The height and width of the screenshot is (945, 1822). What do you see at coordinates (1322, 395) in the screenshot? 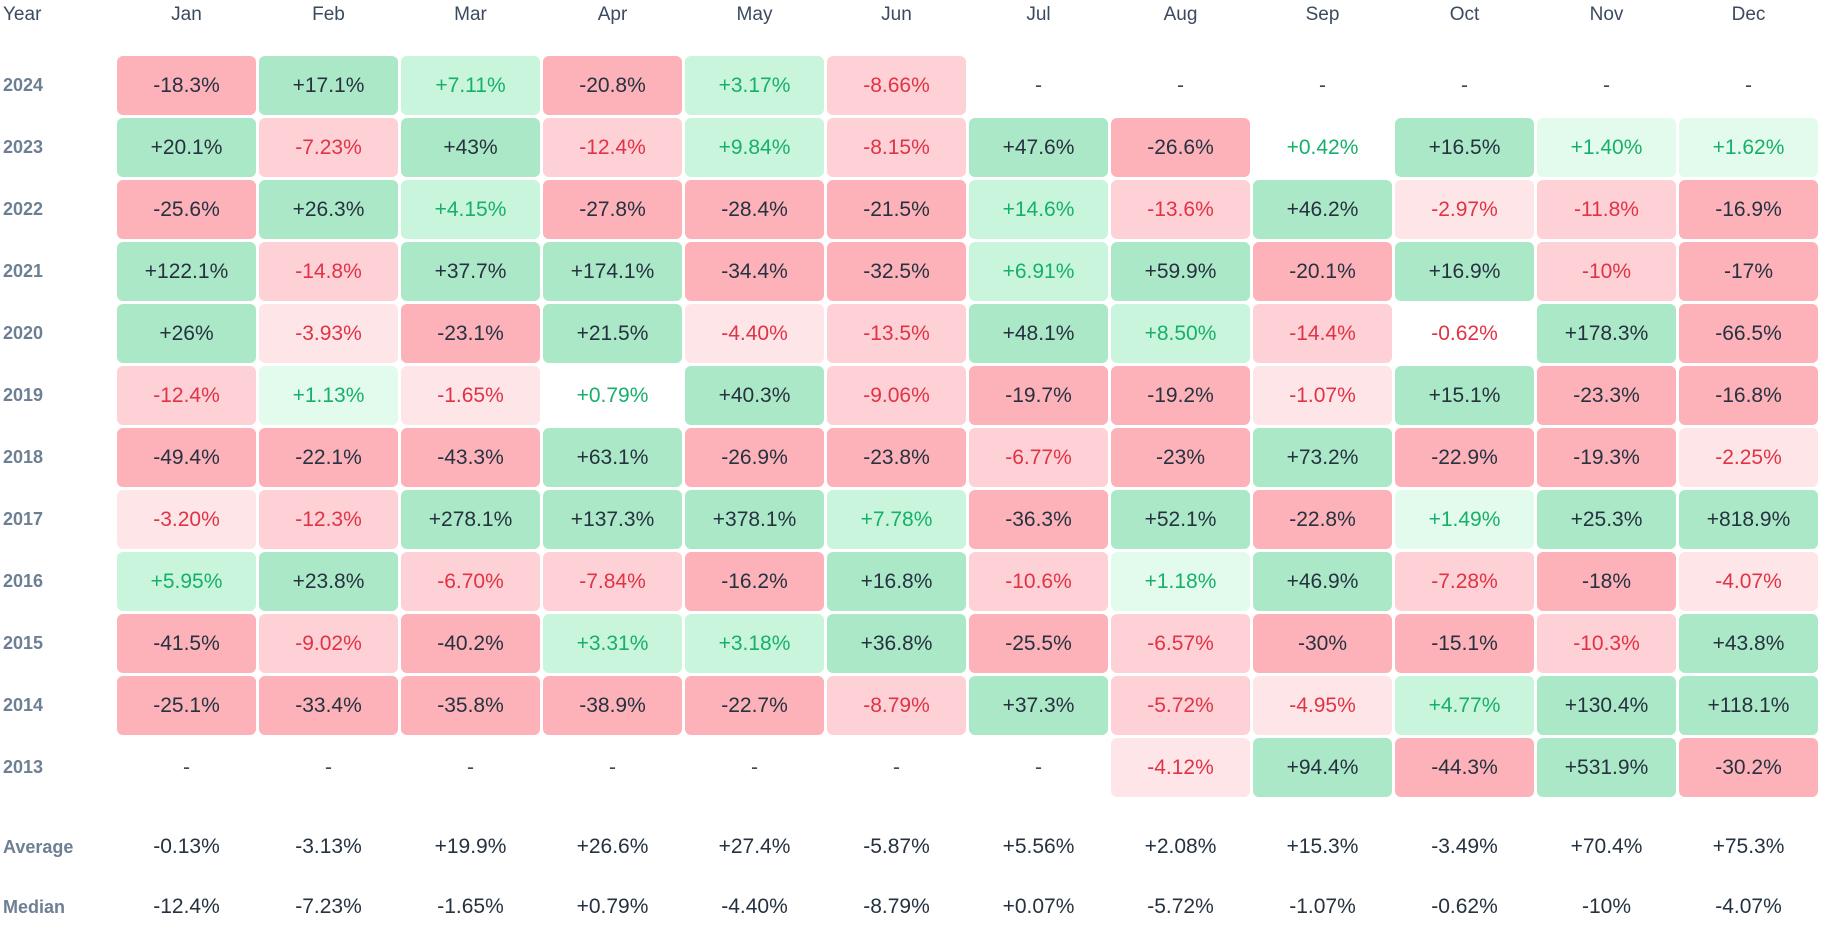
I see `heatmap-cell-2019-sep: -1.07%` at bounding box center [1322, 395].